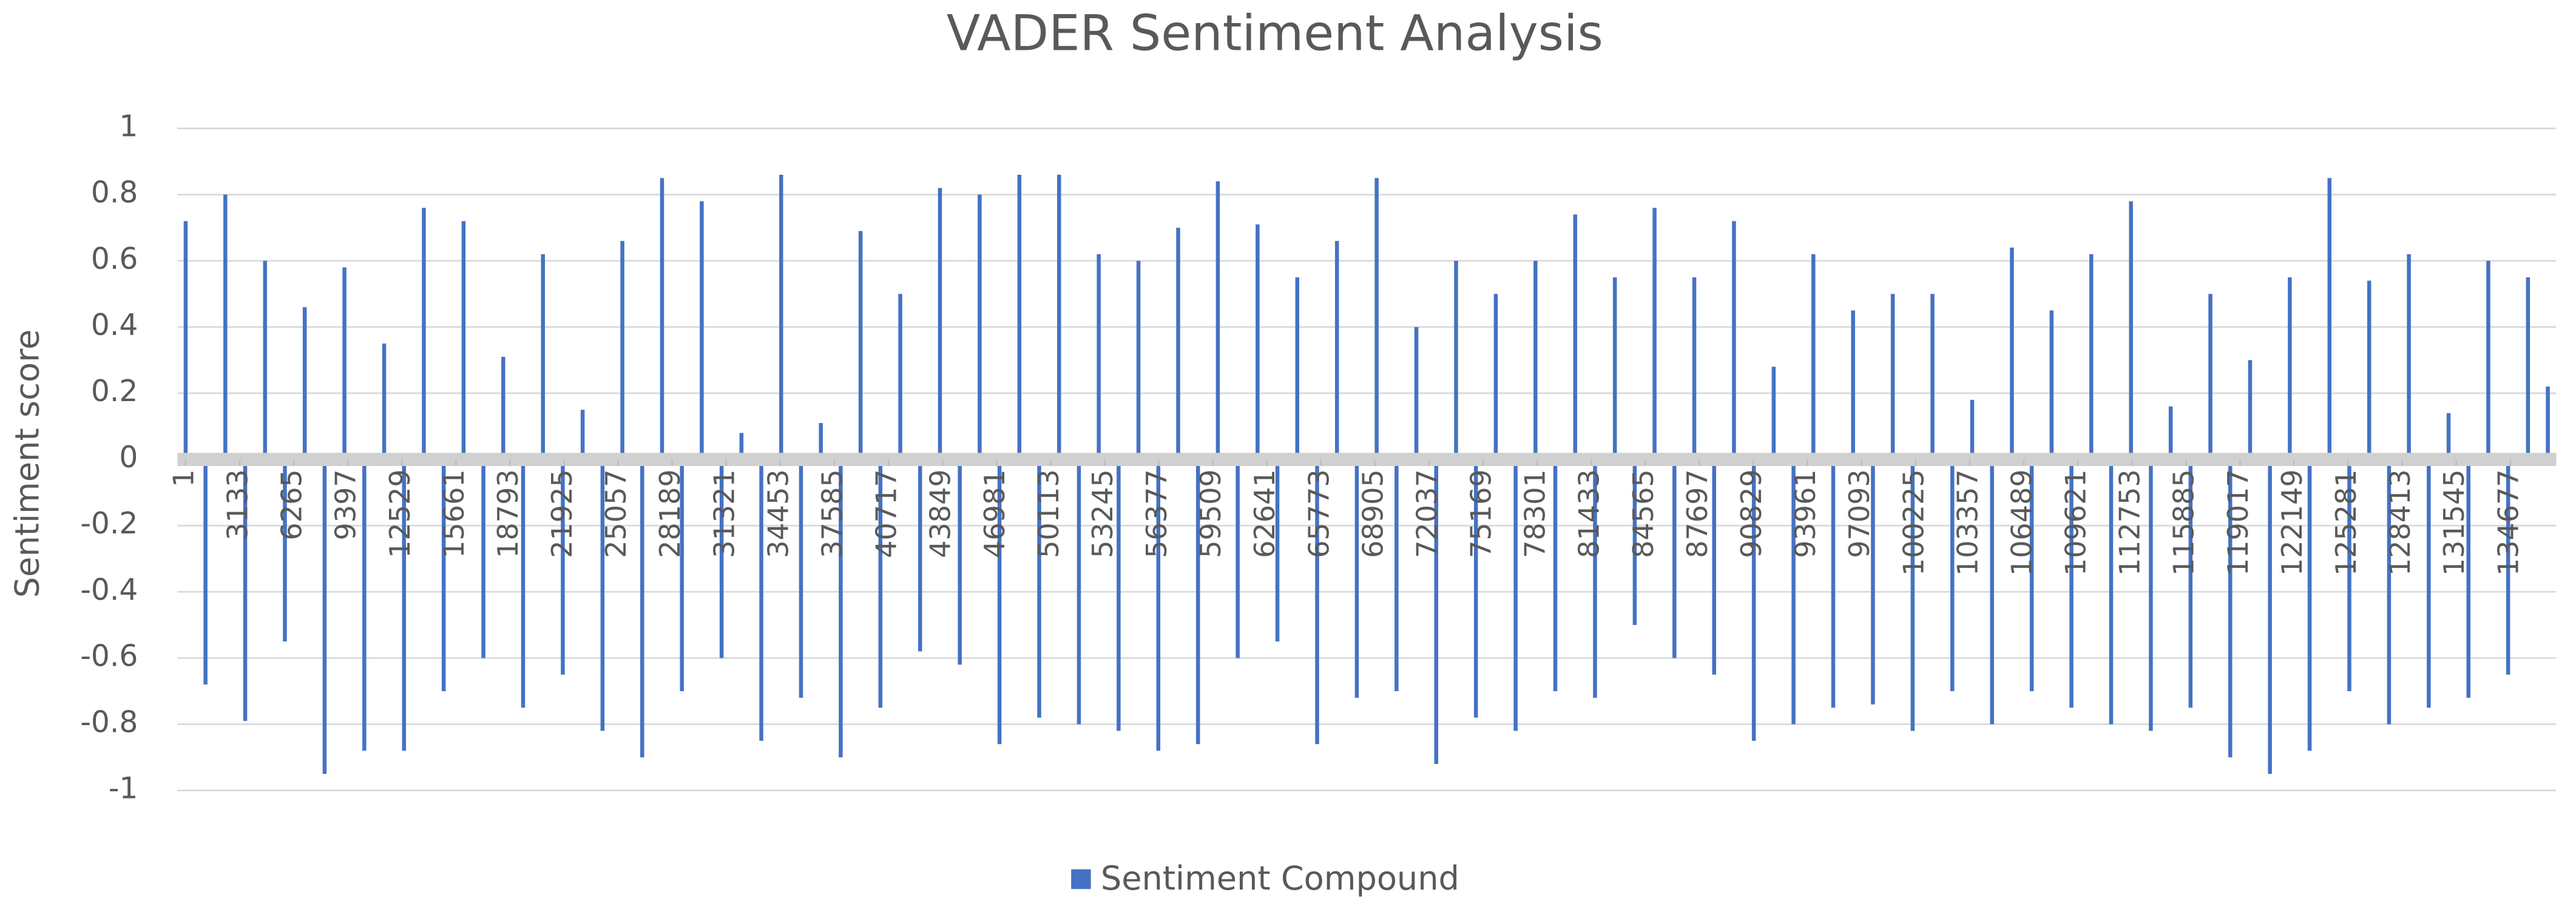 The height and width of the screenshot is (909, 2576). Describe the element at coordinates (670, 513) in the screenshot. I see `x-tick-label: 28189` at that location.